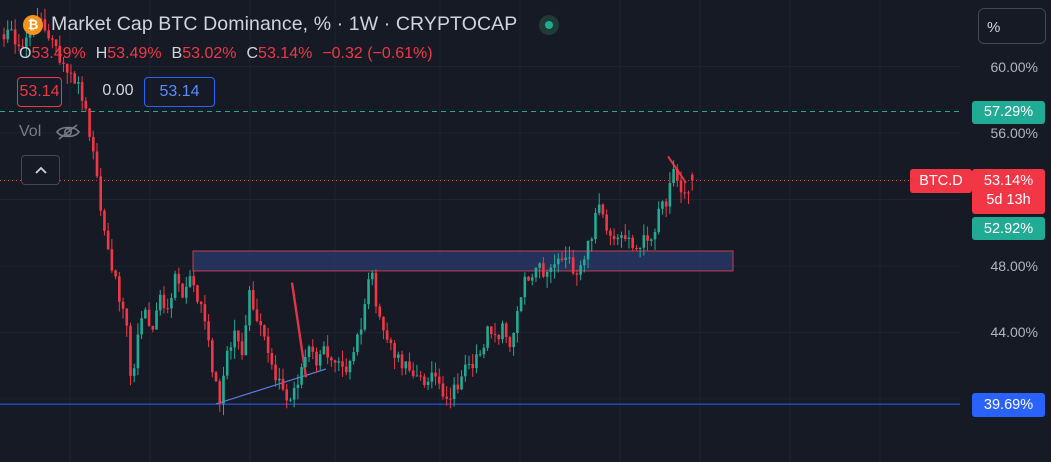 The height and width of the screenshot is (462, 1051). What do you see at coordinates (1008, 112) in the screenshot?
I see `resistance-price-tag: 57.29%` at bounding box center [1008, 112].